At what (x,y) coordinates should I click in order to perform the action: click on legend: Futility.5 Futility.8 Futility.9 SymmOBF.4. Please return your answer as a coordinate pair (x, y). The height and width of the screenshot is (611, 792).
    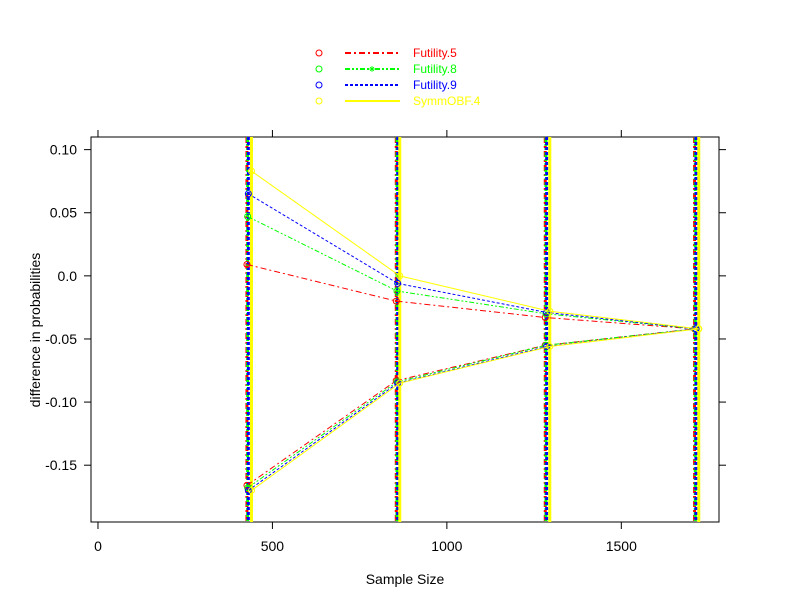
    Looking at the image, I should click on (398, 77).